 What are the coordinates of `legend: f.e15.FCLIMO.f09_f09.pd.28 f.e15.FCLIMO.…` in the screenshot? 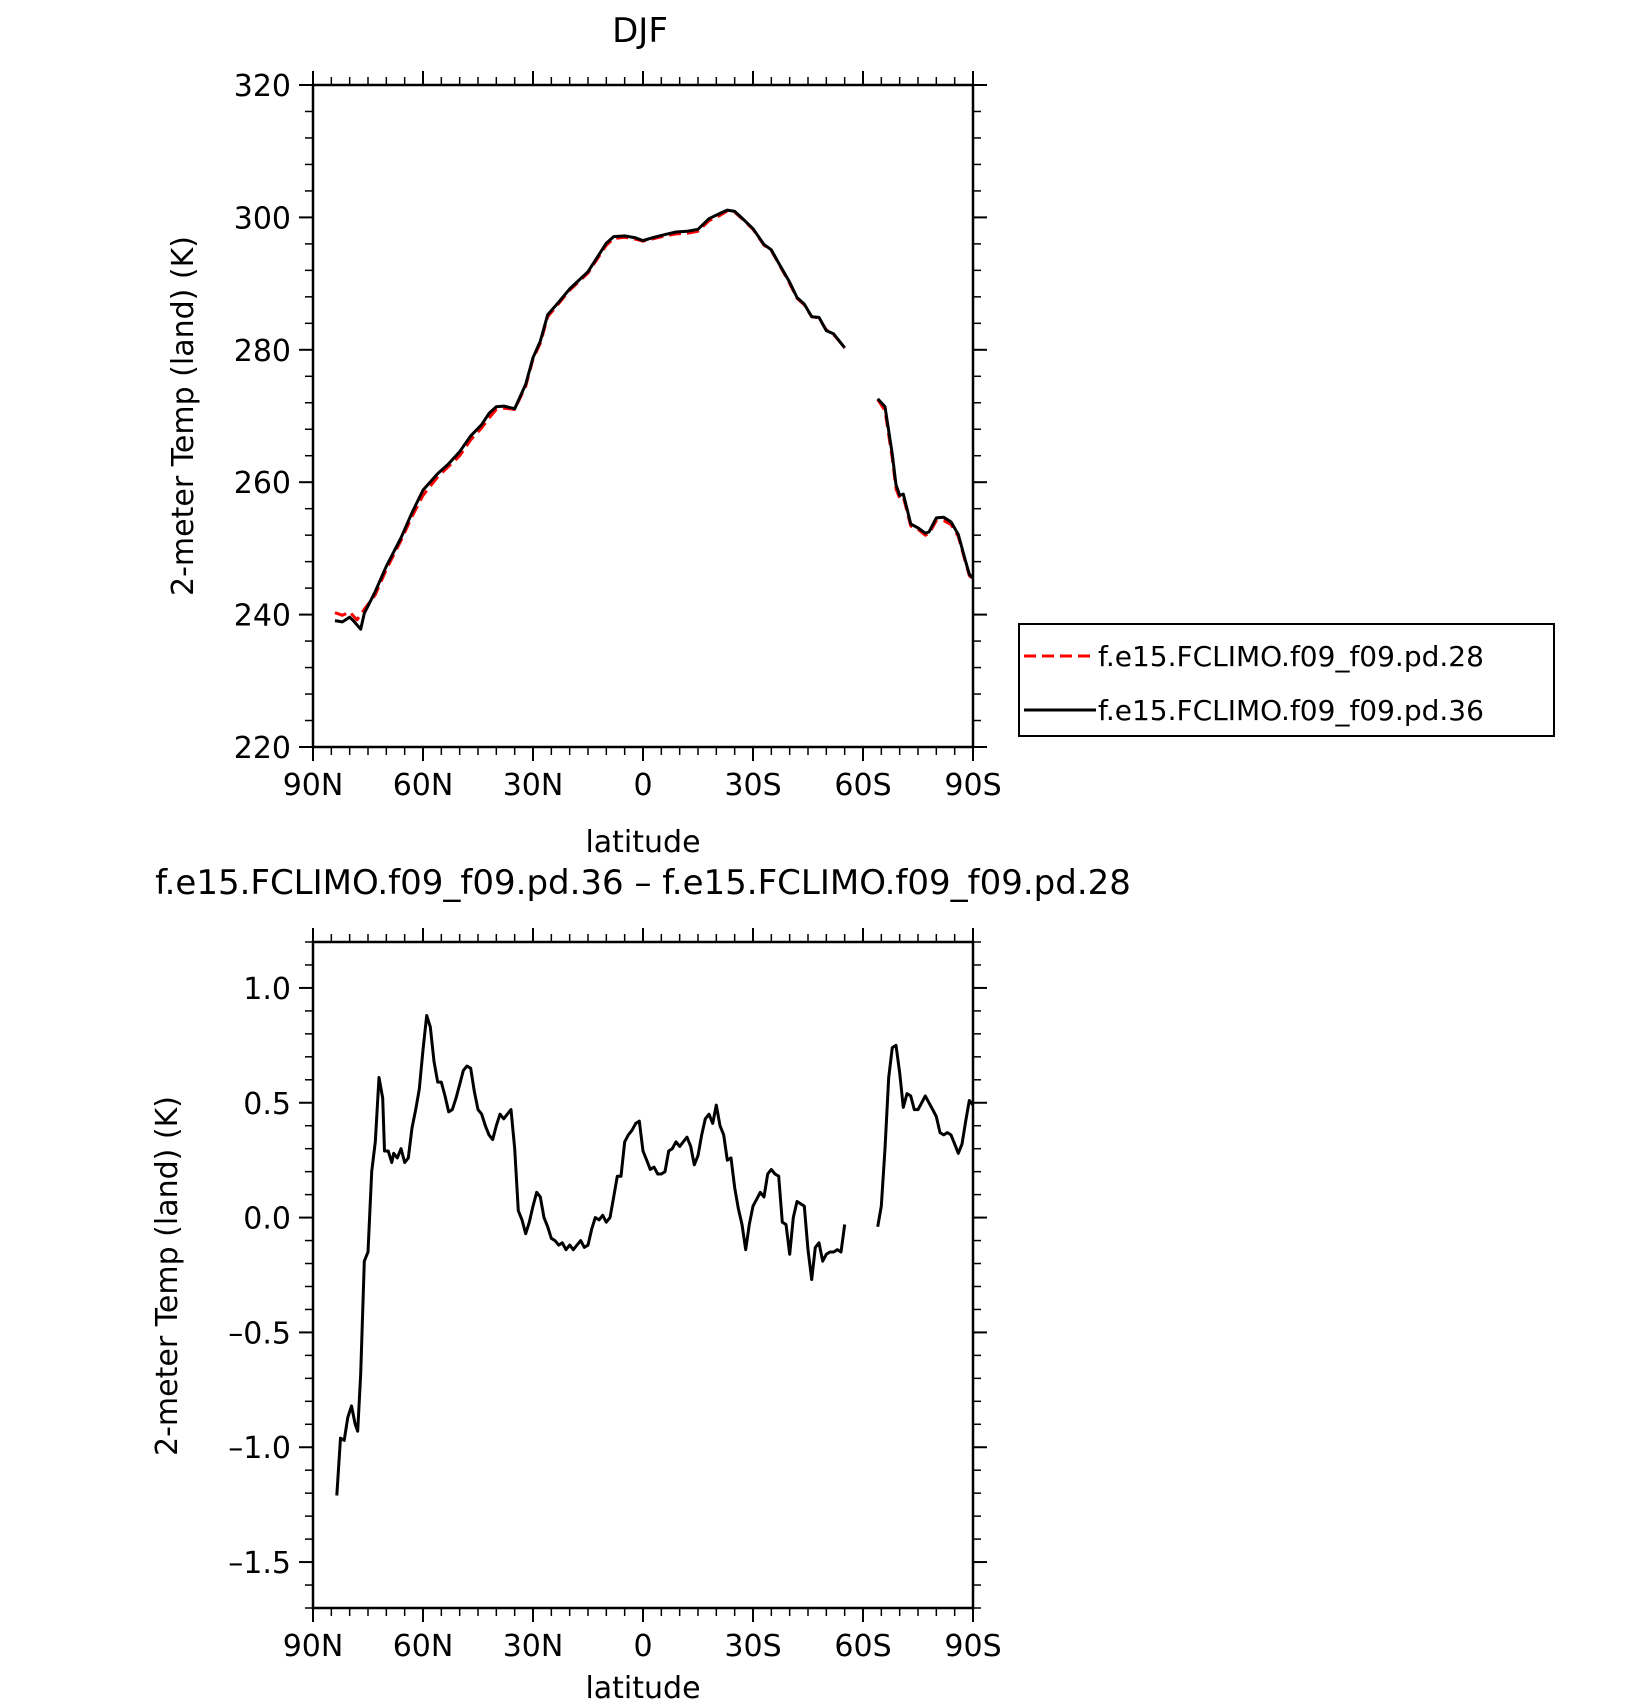 It's located at (1286, 680).